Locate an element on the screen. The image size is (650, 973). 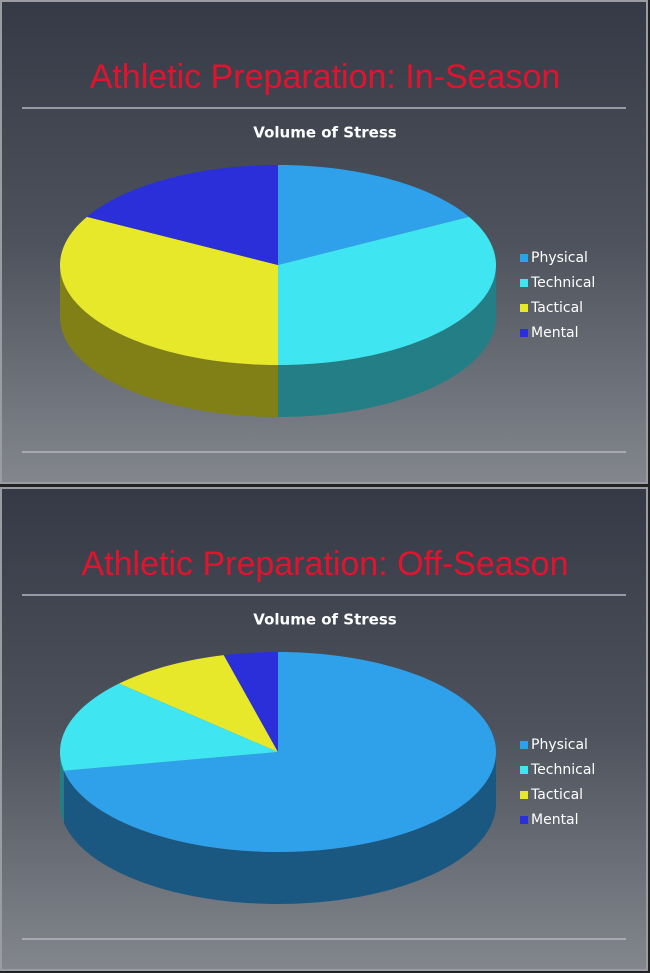
slide-heading: Athletic Preparation: In-Season is located at coordinates (325, 77).